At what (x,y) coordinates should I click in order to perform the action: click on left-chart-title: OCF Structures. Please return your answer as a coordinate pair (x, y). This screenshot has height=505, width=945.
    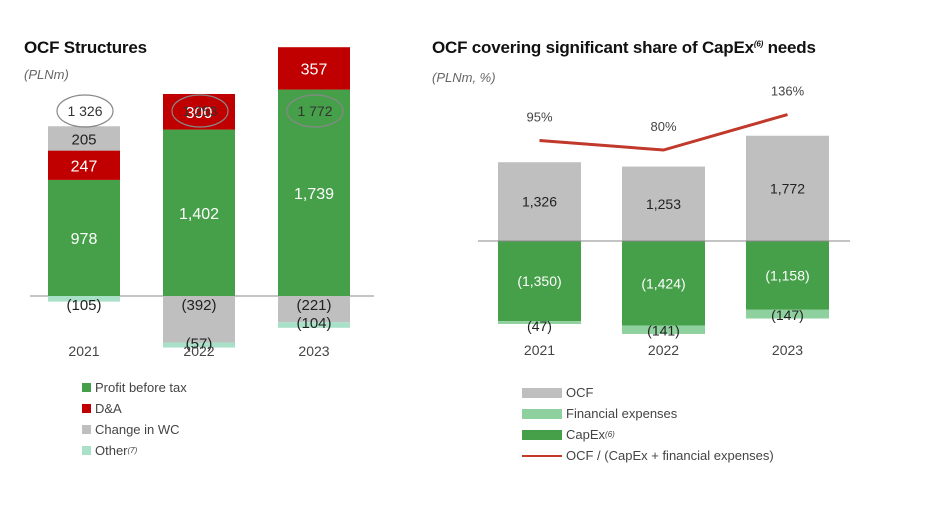
    Looking at the image, I should click on (85, 47).